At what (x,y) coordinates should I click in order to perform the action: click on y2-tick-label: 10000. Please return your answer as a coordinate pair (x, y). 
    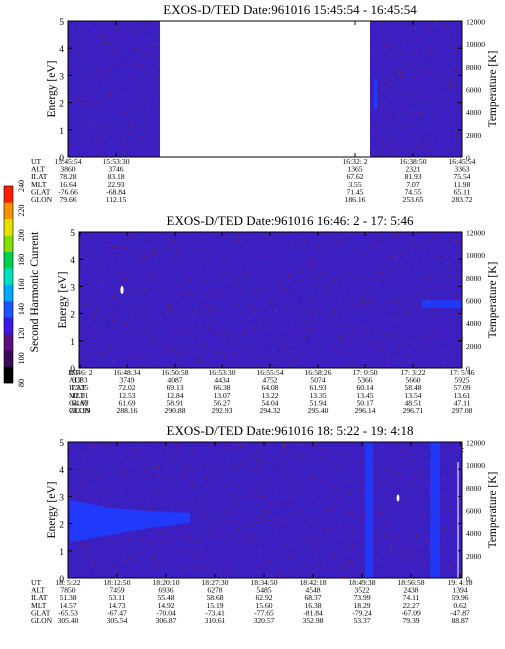
    Looking at the image, I should click on (475, 255).